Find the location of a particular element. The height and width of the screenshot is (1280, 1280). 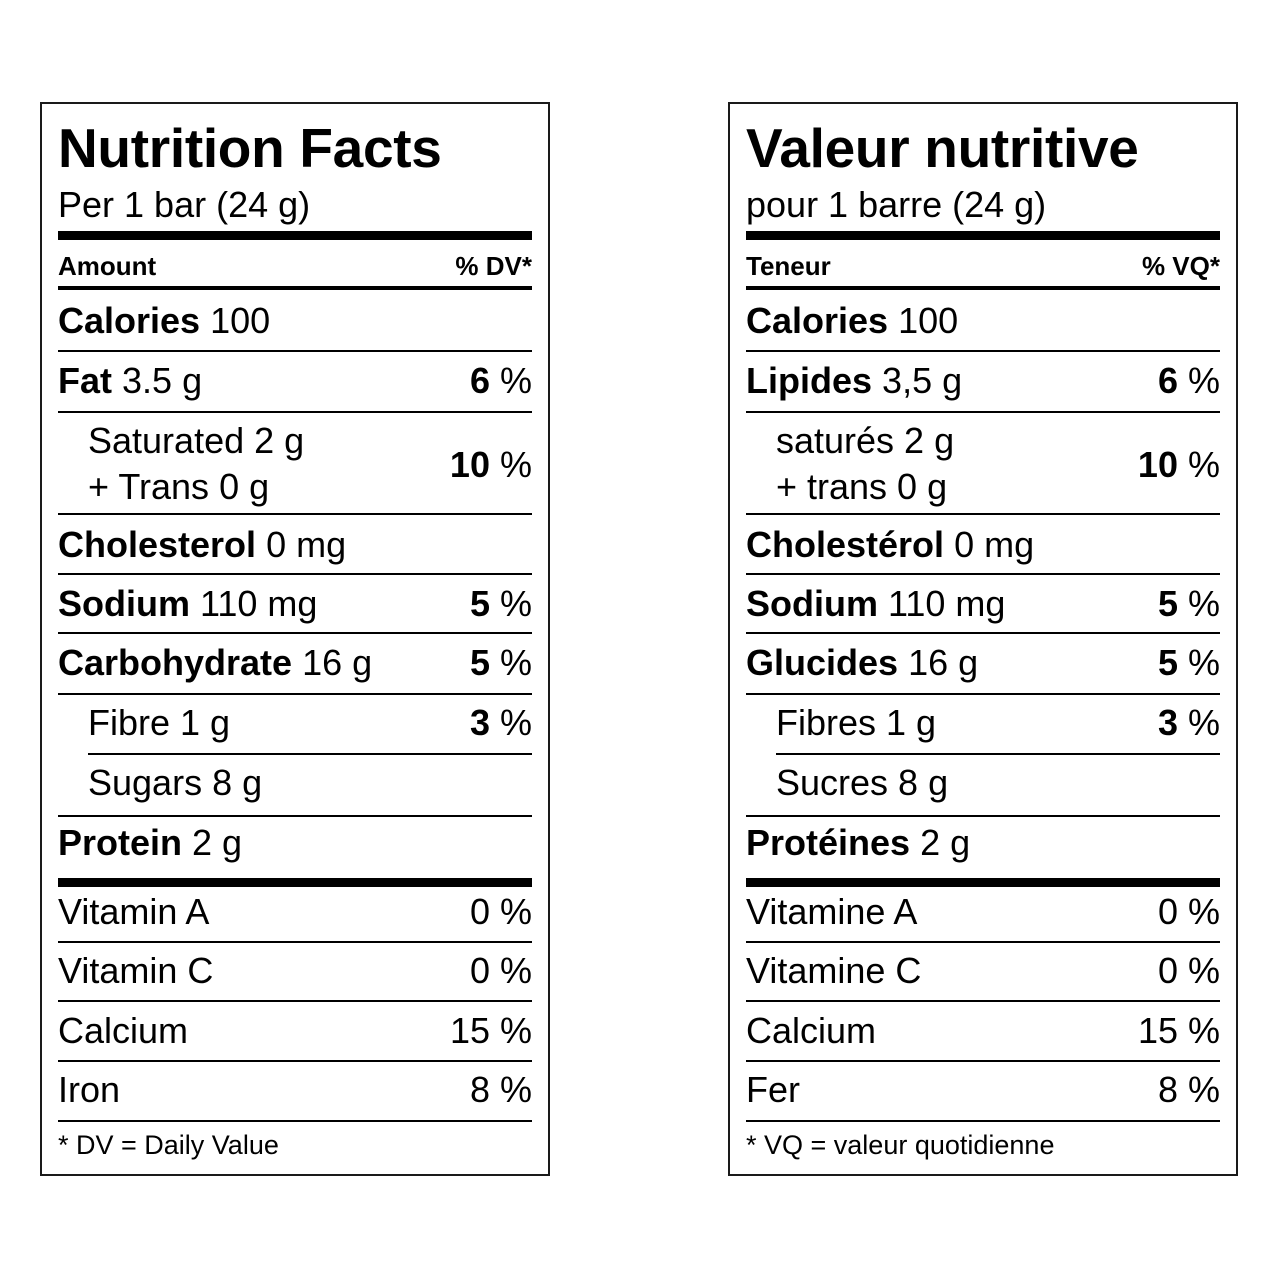

dv-header: % VQ* is located at coordinates (1180, 266).